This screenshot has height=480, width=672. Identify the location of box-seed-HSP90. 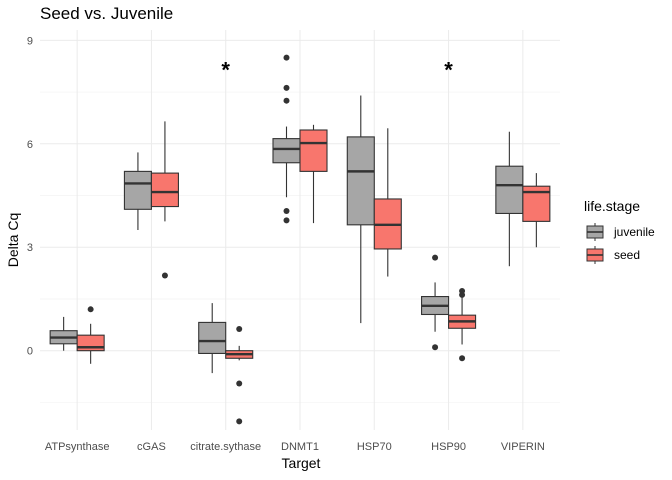
(462, 325).